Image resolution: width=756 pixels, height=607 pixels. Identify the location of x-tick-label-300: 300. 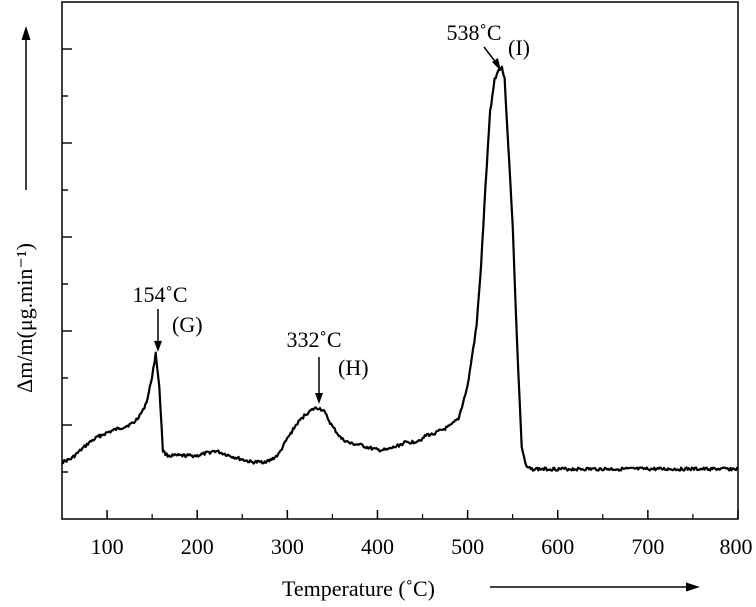
(287, 546).